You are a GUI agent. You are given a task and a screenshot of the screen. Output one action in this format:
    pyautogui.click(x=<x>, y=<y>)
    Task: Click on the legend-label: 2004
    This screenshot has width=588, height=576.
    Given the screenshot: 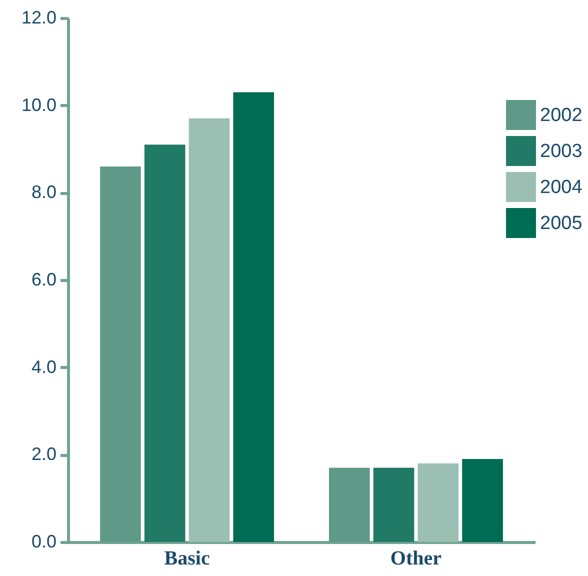 What is the action you would take?
    pyautogui.click(x=561, y=187)
    